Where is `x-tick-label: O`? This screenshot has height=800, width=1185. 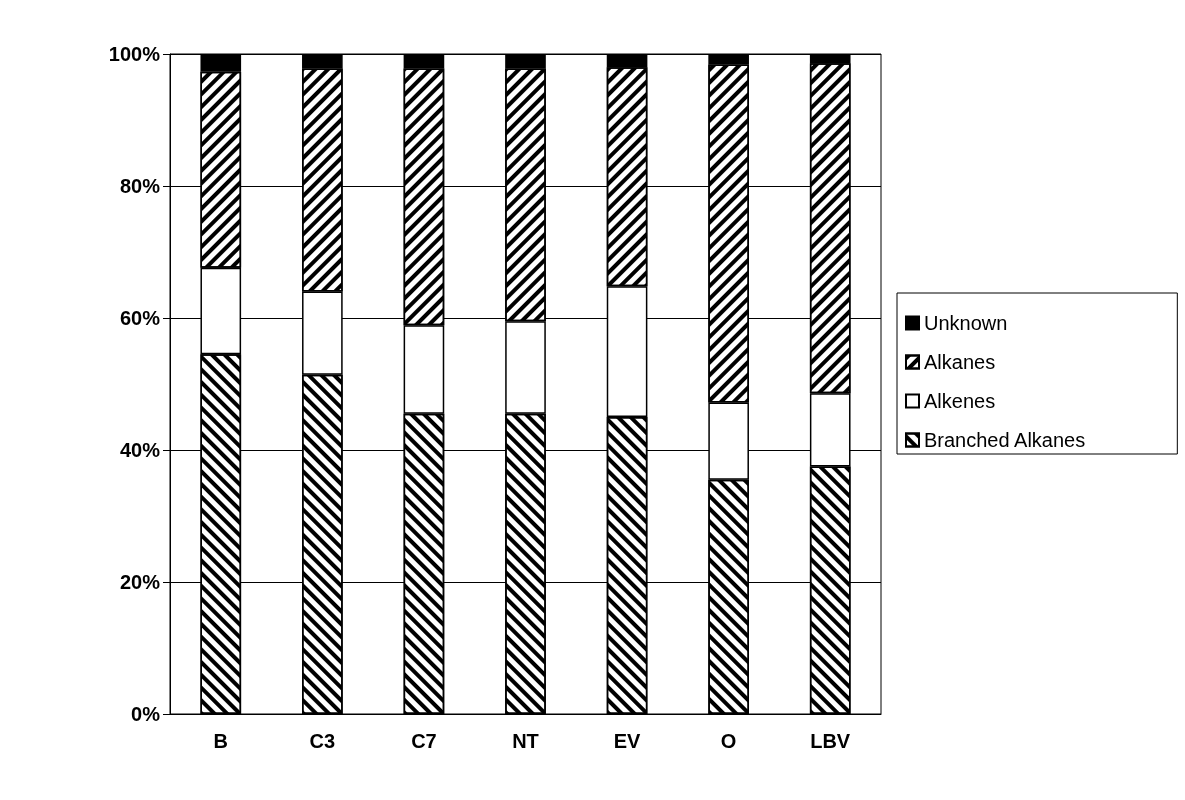 x-tick-label: O is located at coordinates (728, 741).